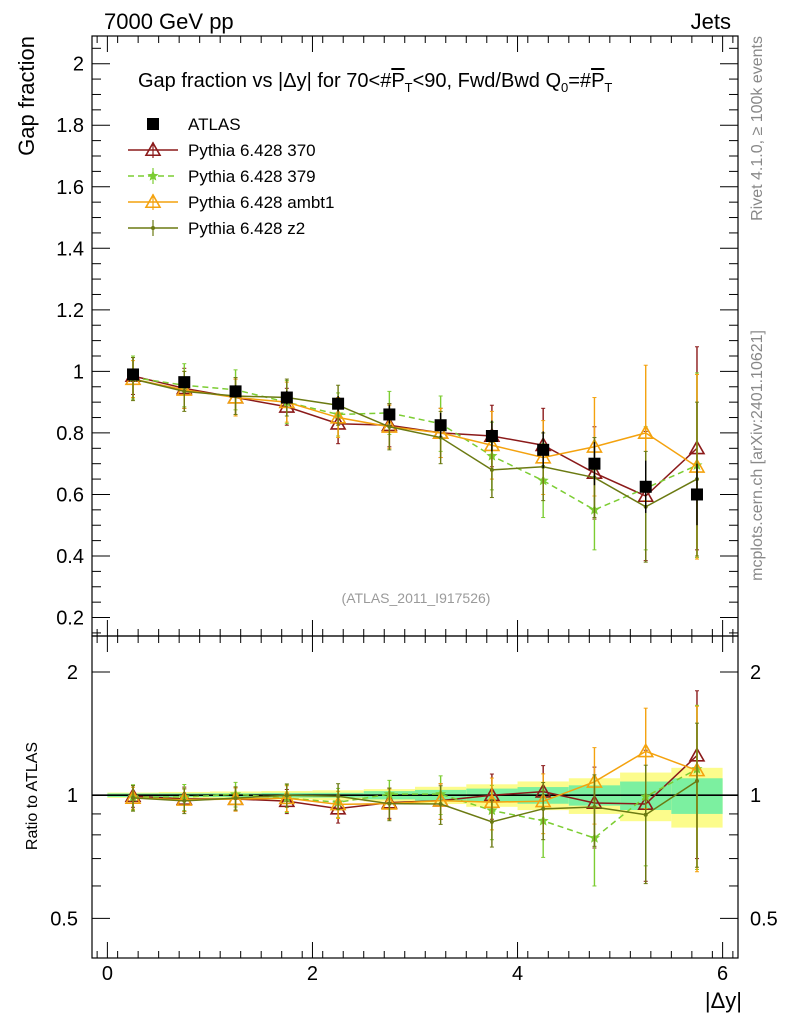 The image size is (786, 1024). I want to click on legend-entry: Pythia 6.428 ambt1, so click(231, 202).